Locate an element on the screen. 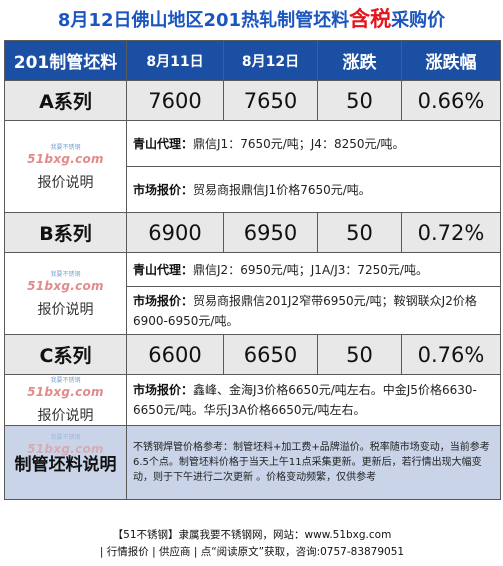 The image size is (503, 566). footnote-label-cell: 我要不锈钢 51bxg.com 制管坯料说明 is located at coordinates (65, 462).